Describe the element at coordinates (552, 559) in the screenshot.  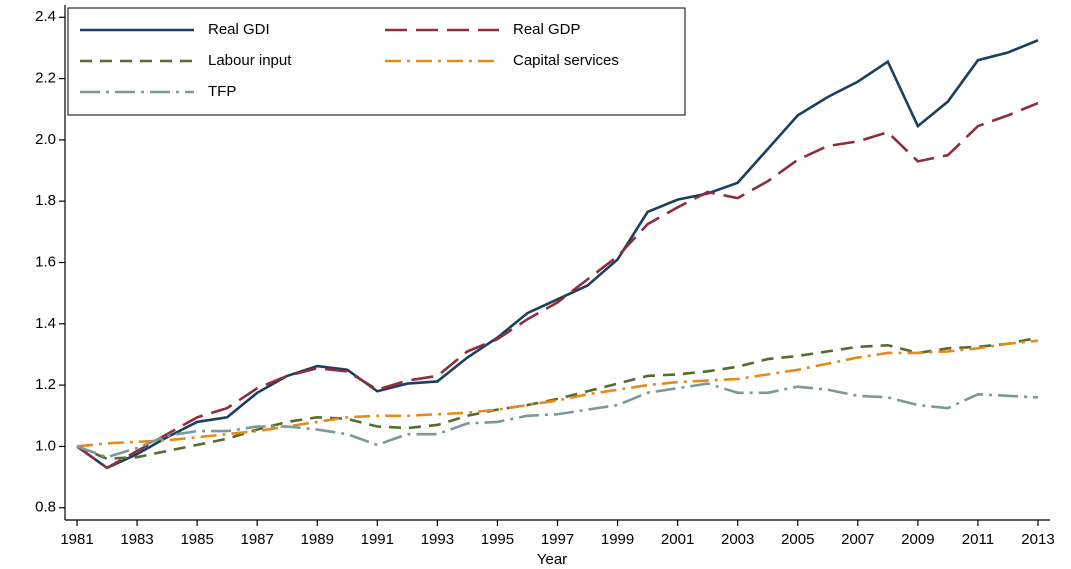
I see `x-axis-label: Year` at that location.